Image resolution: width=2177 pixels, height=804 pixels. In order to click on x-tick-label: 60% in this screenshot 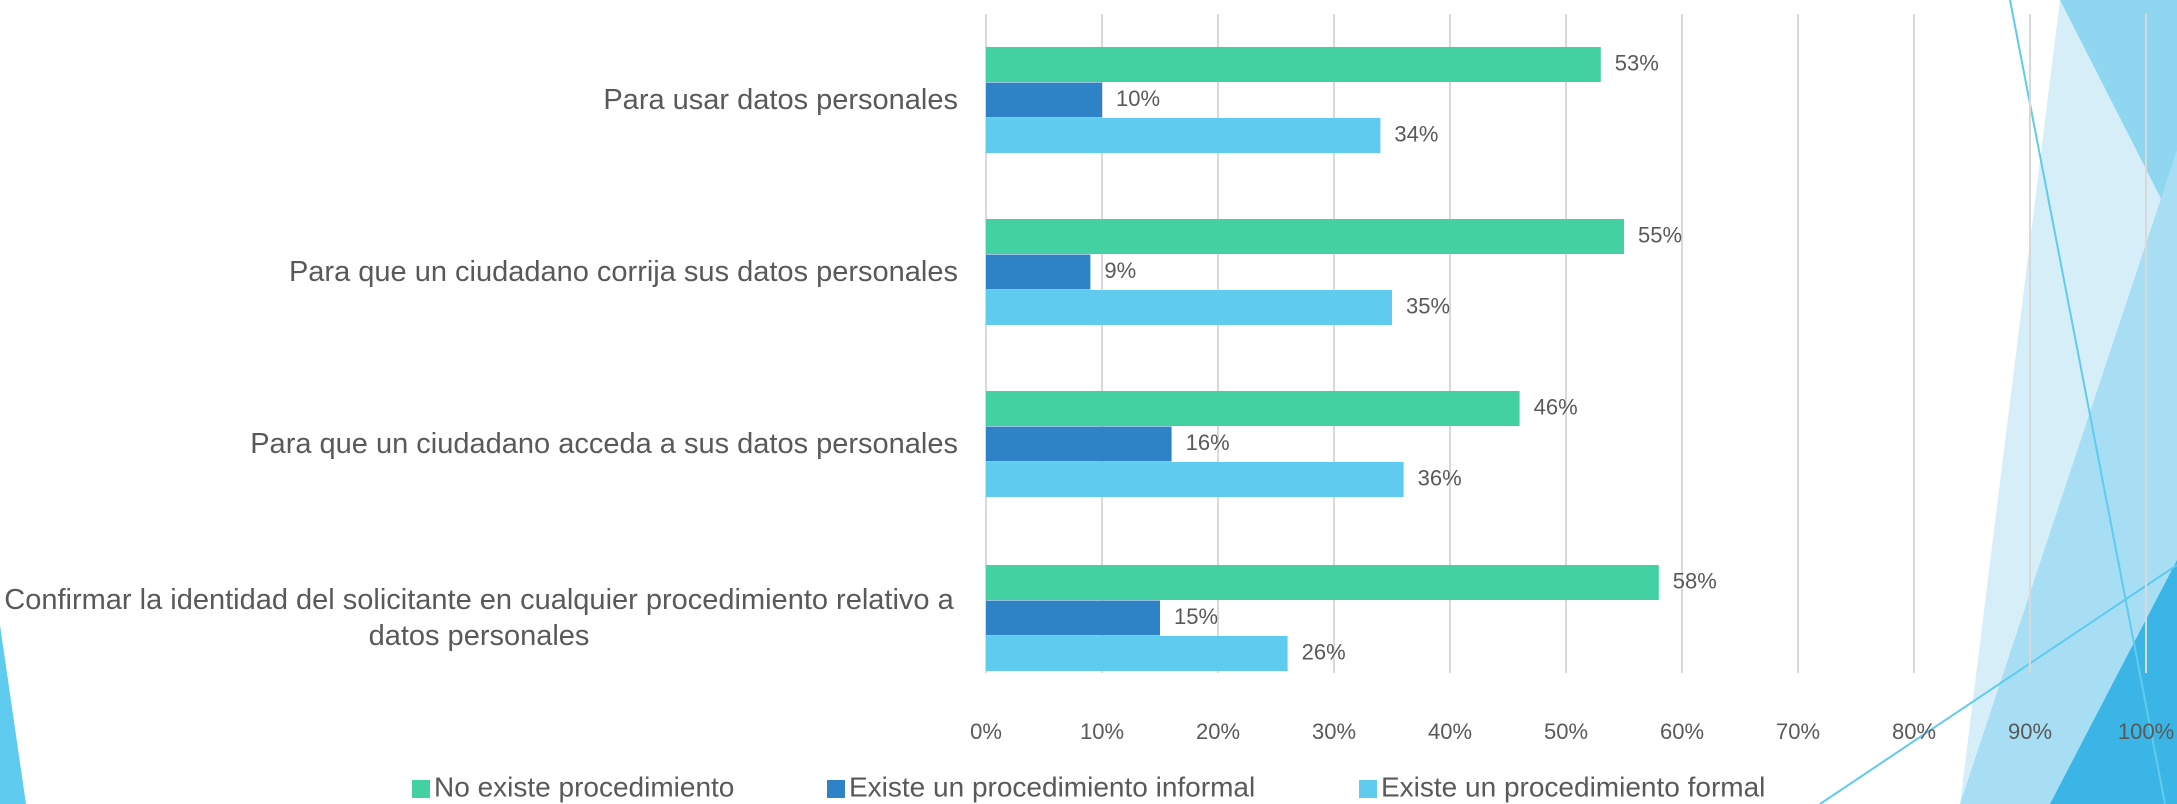, I will do `click(1682, 731)`.